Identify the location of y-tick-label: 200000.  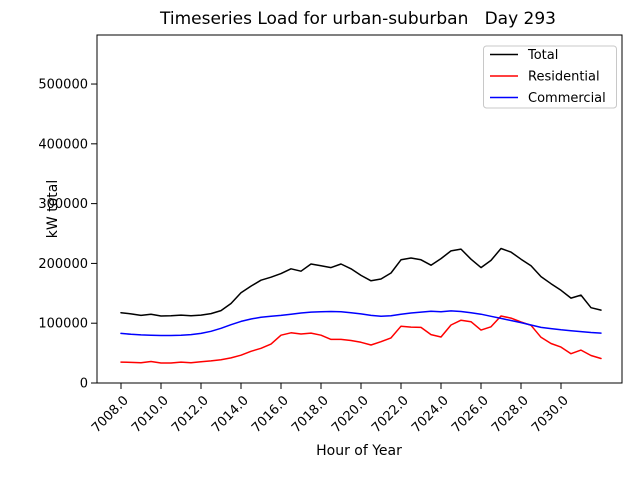
(63, 264).